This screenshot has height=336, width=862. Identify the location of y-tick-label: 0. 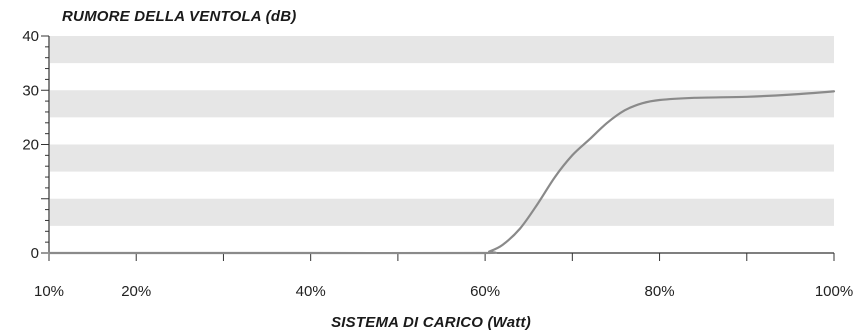
(35, 253).